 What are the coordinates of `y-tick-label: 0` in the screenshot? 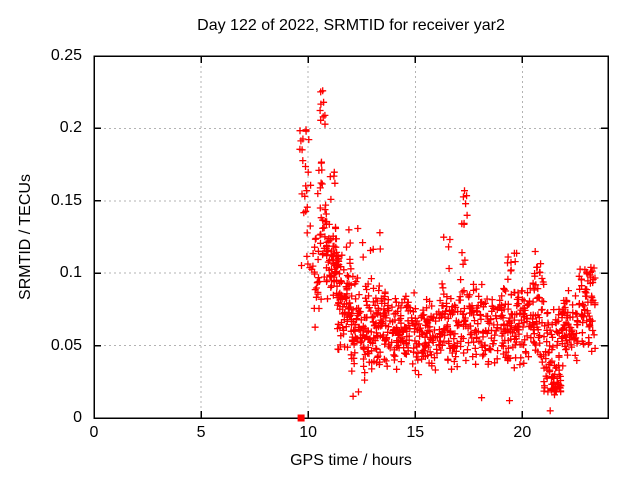 It's located at (77, 417).